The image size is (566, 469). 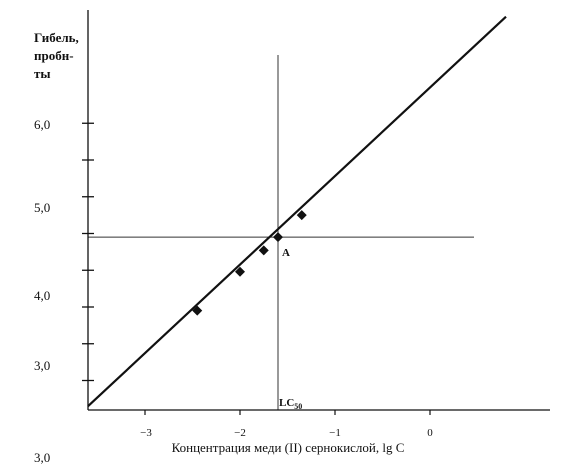 What do you see at coordinates (286, 403) in the screenshot?
I see `lc50-label-main: LC` at bounding box center [286, 403].